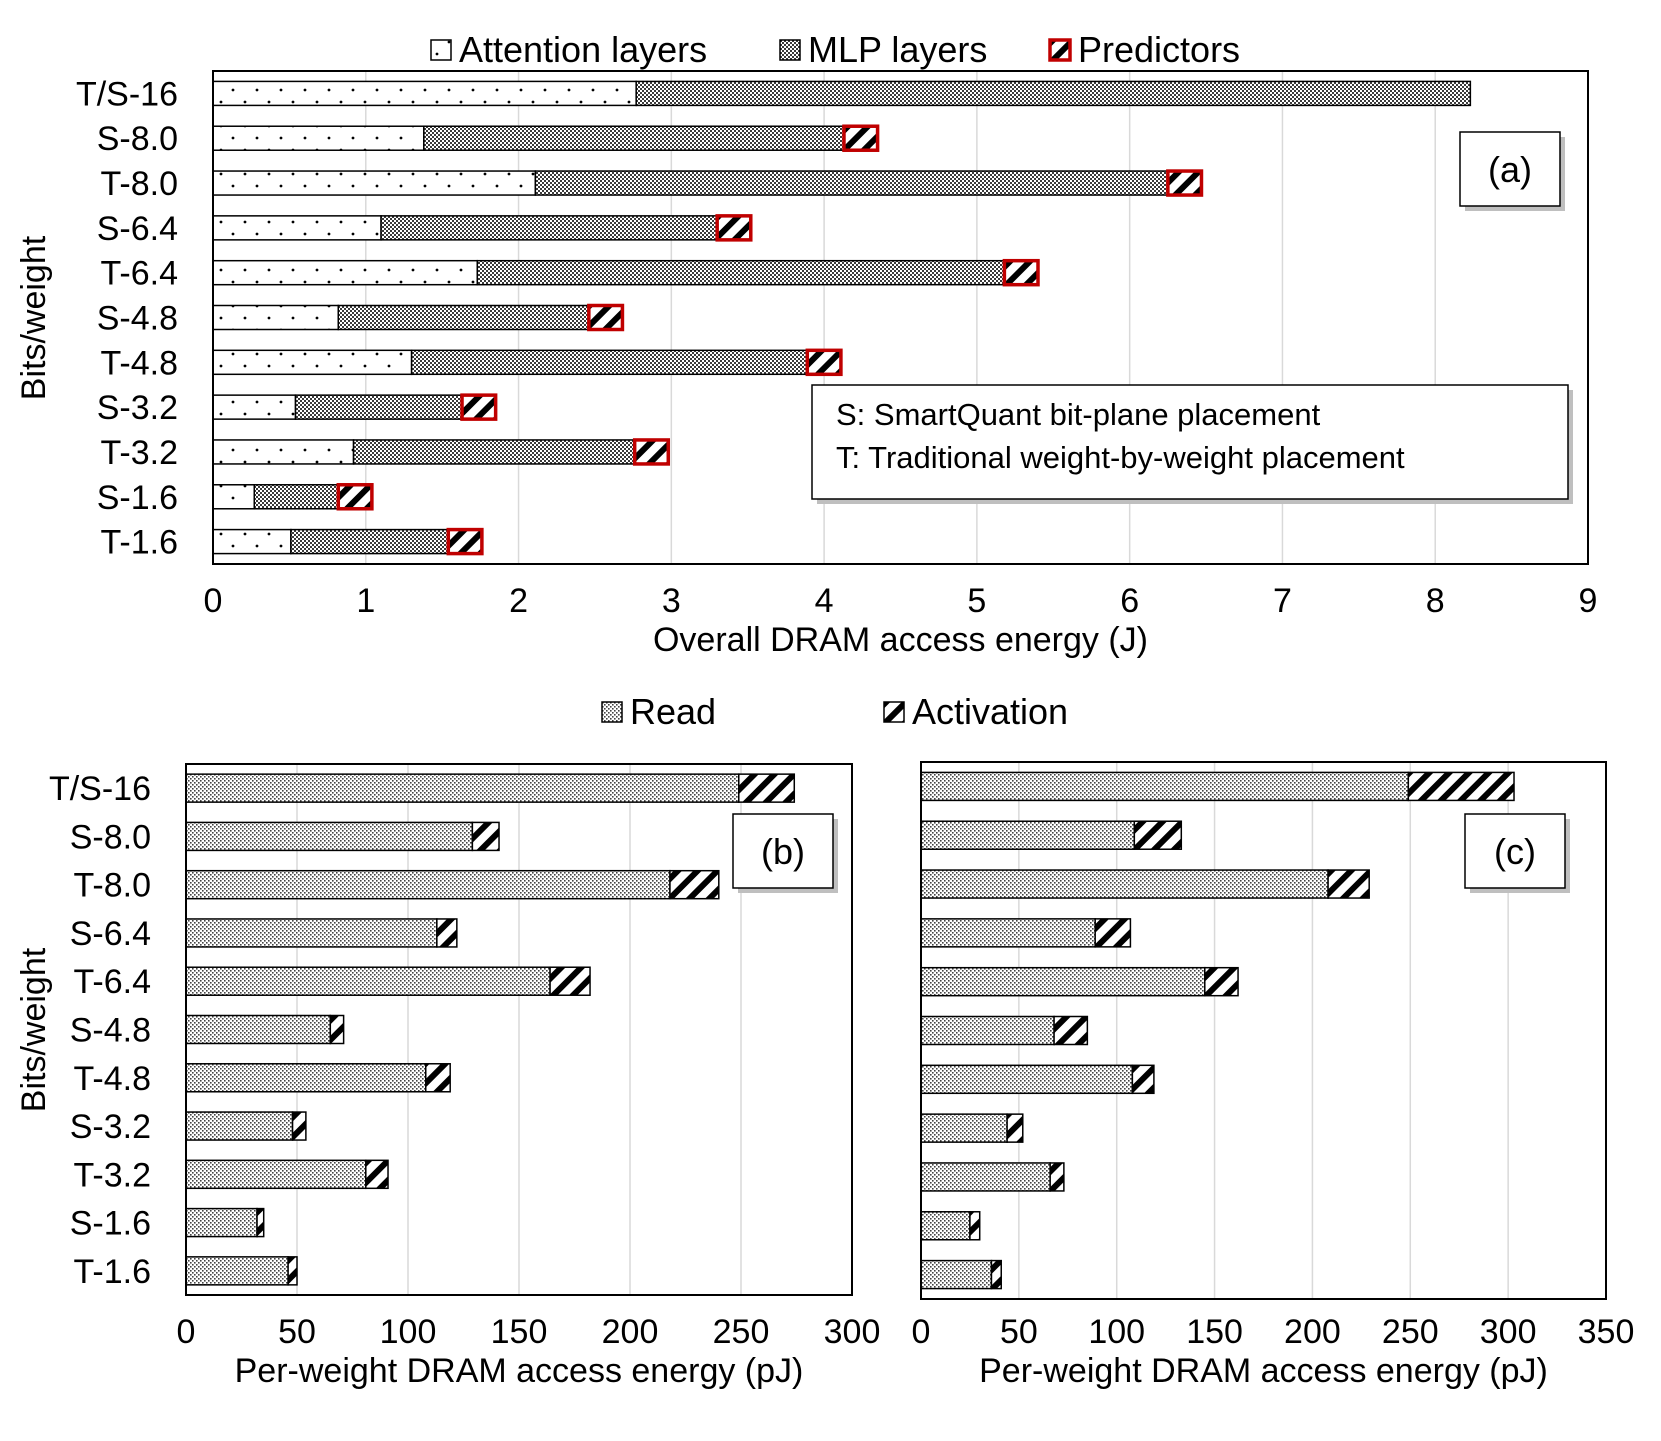  What do you see at coordinates (790, 50) in the screenshot?
I see `legend-swatch-mlp-layers` at bounding box center [790, 50].